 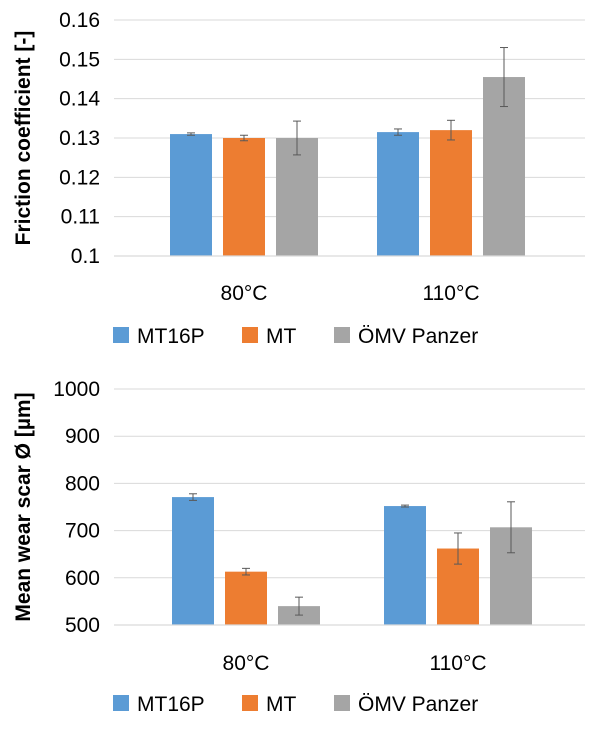 I want to click on y-axis-title: Friction coefficient [-], so click(x=23, y=138).